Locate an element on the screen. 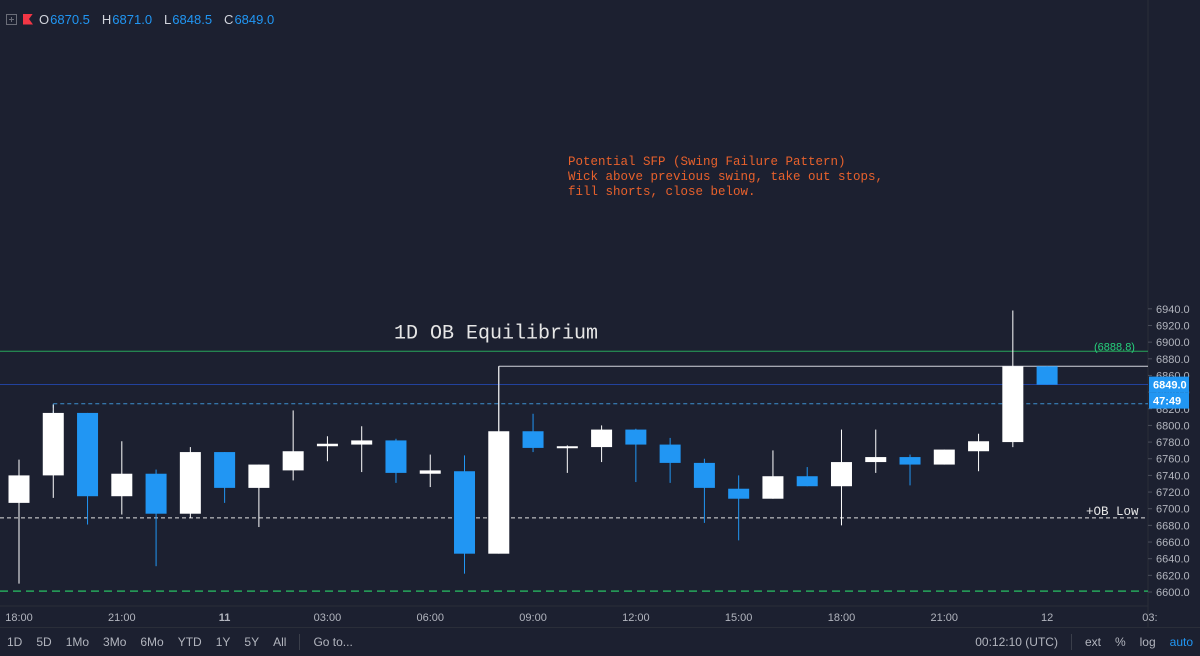 This screenshot has height=656, width=1200. log-toggle: log is located at coordinates (1147, 642).